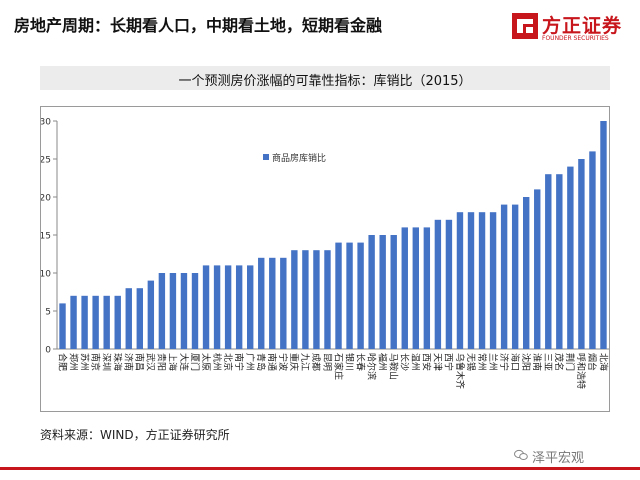 Image resolution: width=640 pixels, height=480 pixels. I want to click on y-tick-label: 0, so click(48, 351).